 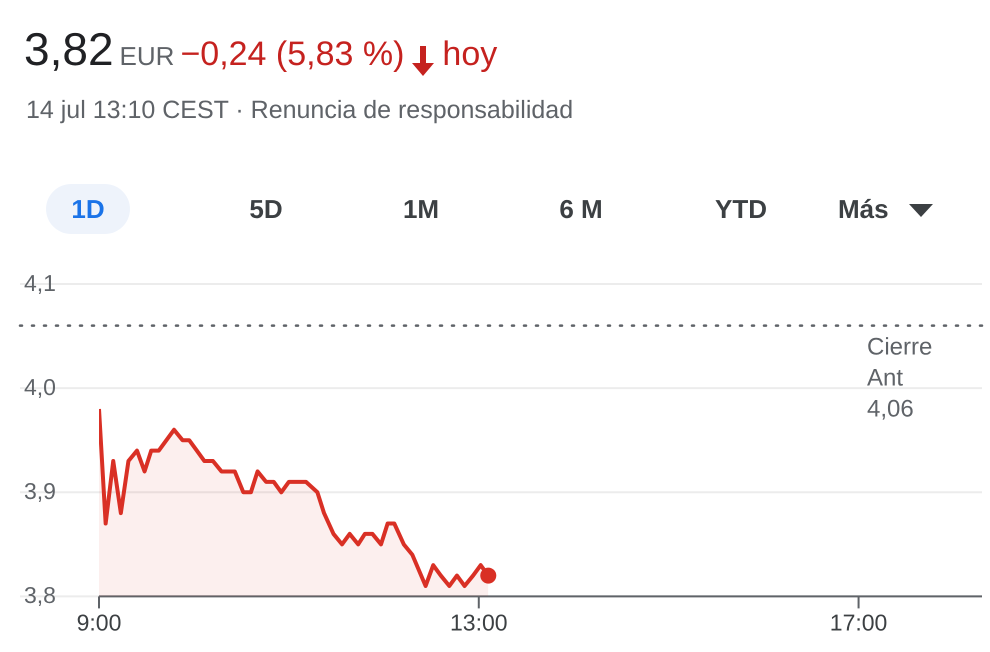 I want to click on x-tick-label: 9:00, so click(x=99, y=623).